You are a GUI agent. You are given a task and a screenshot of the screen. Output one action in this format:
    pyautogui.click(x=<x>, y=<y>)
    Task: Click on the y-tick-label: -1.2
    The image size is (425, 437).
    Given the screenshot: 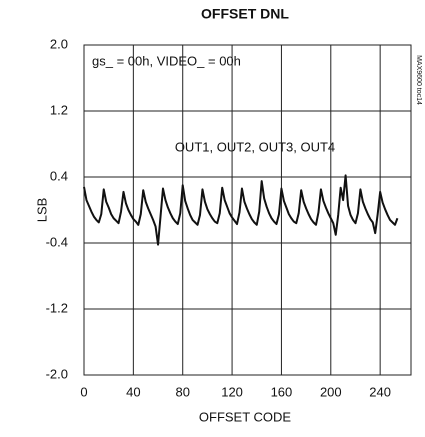 What is the action you would take?
    pyautogui.click(x=57, y=307)
    